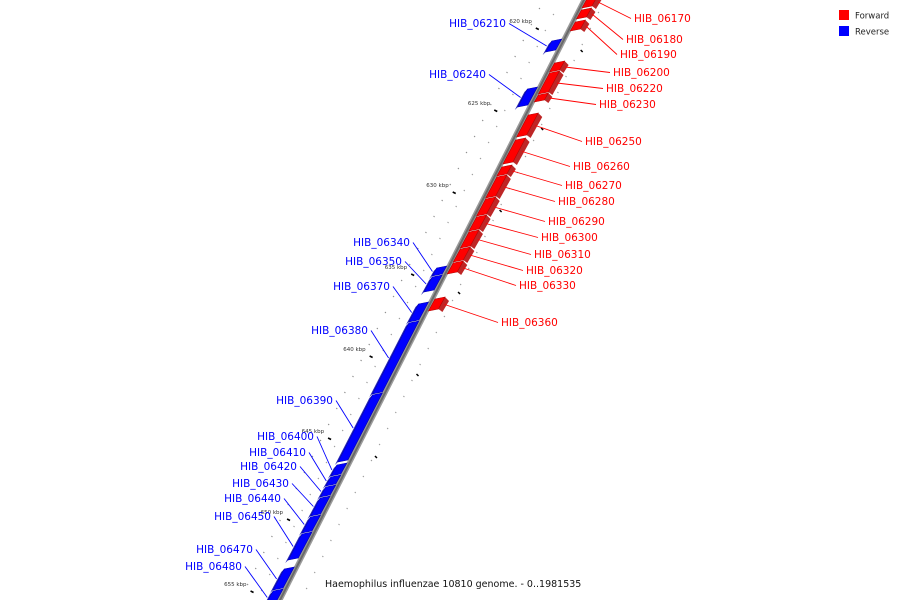 This screenshot has height=600, width=900. What do you see at coordinates (361, 287) in the screenshot?
I see `gene-label: HIB_06370` at bounding box center [361, 287].